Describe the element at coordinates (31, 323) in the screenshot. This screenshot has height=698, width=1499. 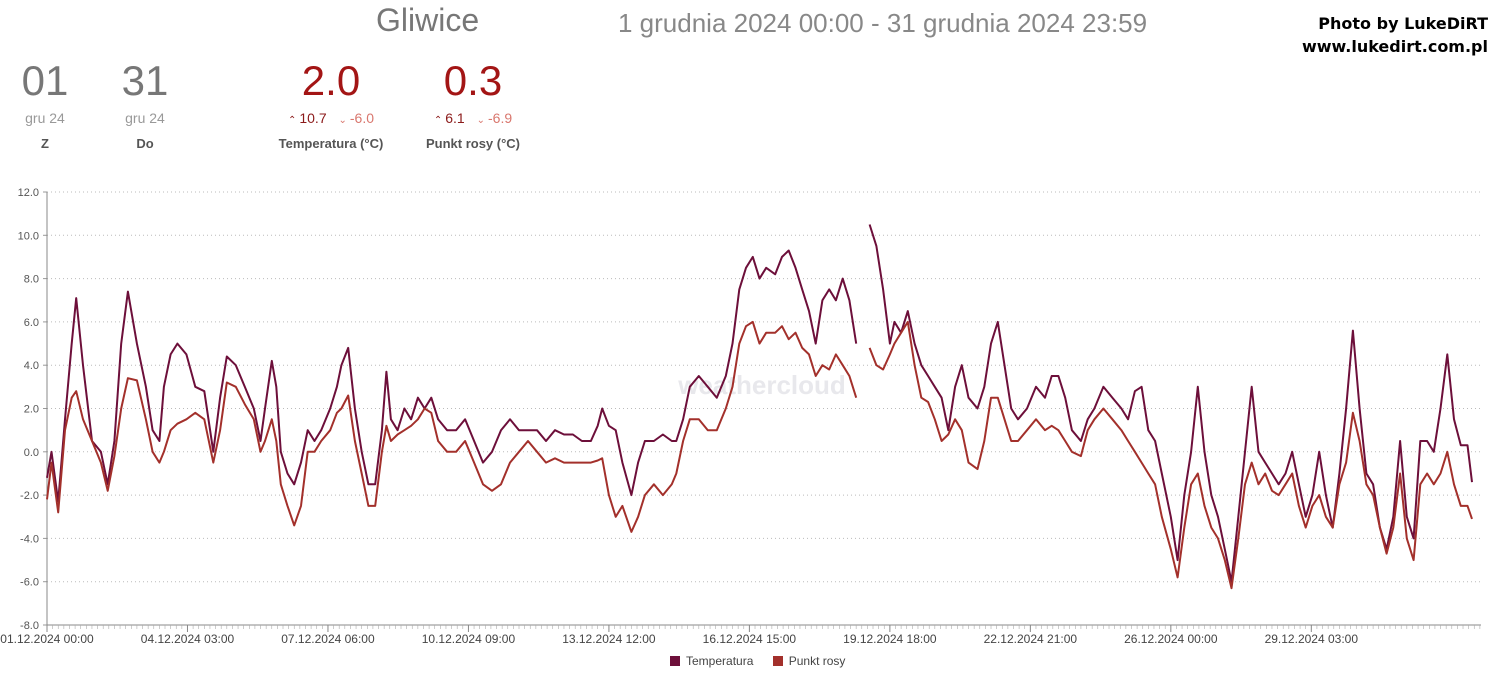
I see `y-tick-label: 6.0` at that location.